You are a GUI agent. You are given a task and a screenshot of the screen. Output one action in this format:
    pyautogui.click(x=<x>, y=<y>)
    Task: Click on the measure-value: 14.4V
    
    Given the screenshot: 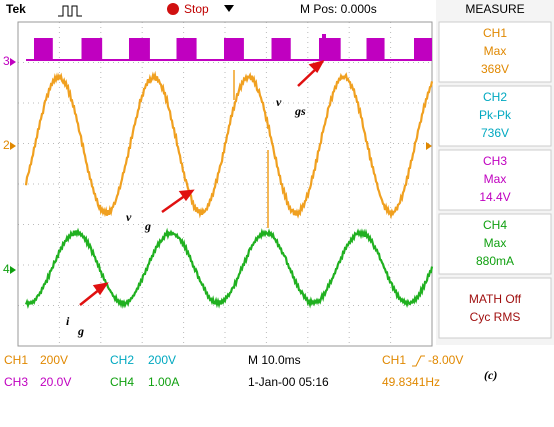 What is the action you would take?
    pyautogui.click(x=494, y=197)
    